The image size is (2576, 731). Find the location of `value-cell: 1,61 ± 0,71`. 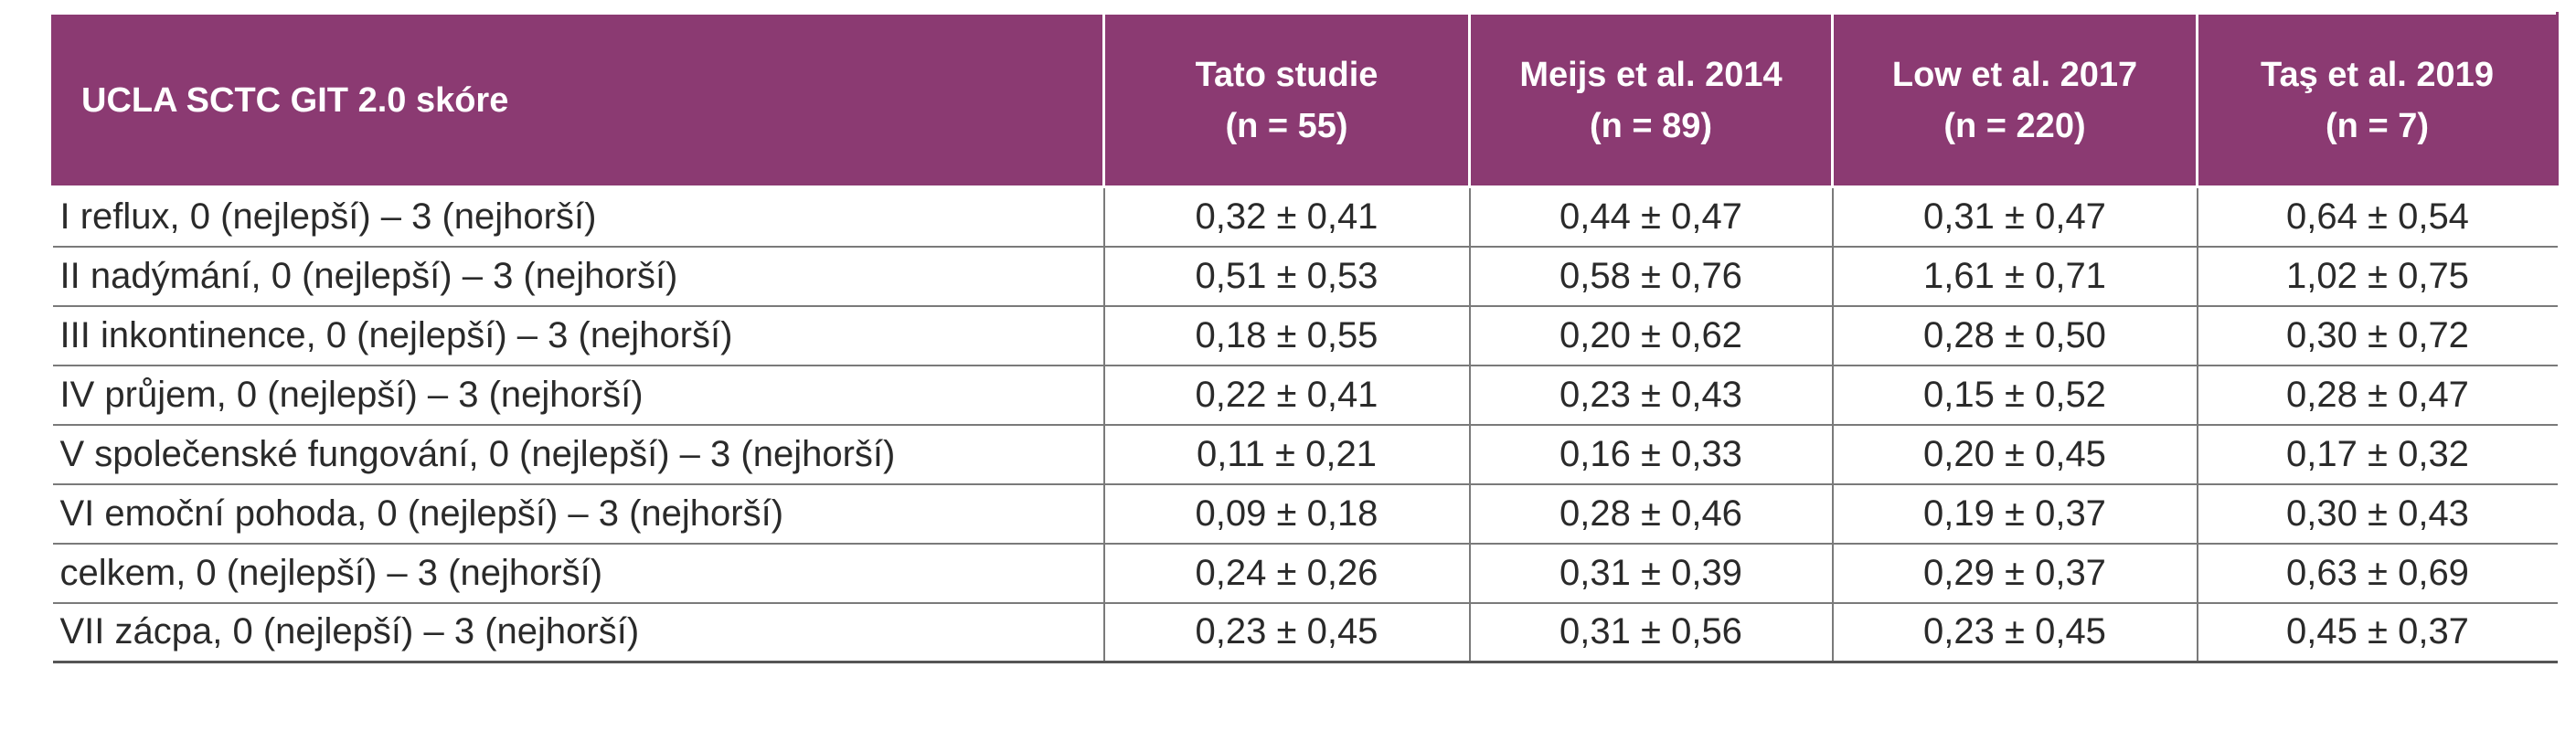

value-cell: 1,61 ± 0,71 is located at coordinates (2014, 276).